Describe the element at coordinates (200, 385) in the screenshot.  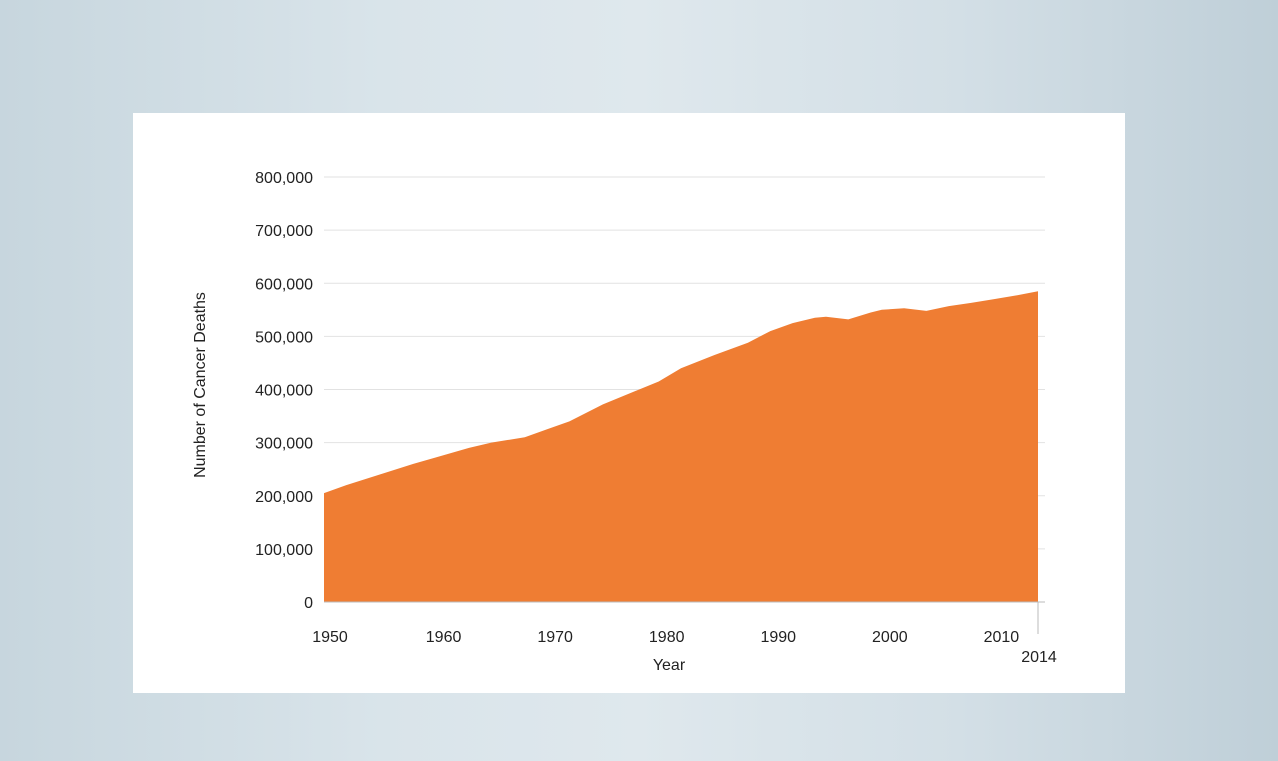
I see `y-axis-title: Number of Cancer Deaths` at that location.